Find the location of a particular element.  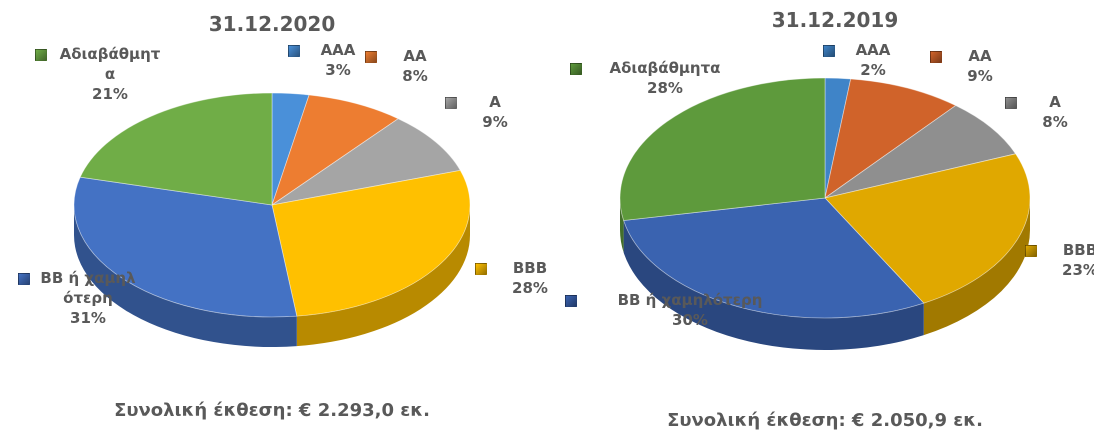

label-text: AAA 2% is located at coordinates (873, 60).